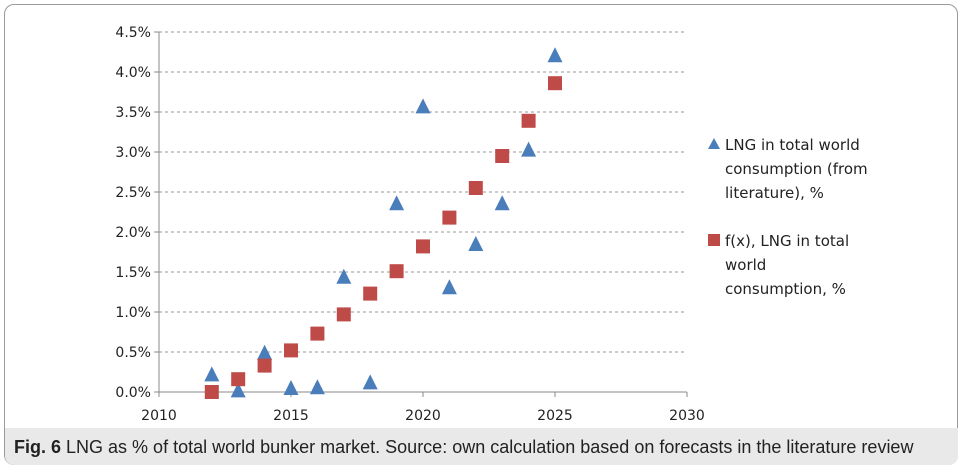  What do you see at coordinates (159, 416) in the screenshot?
I see `x-tick-label: 2010` at bounding box center [159, 416].